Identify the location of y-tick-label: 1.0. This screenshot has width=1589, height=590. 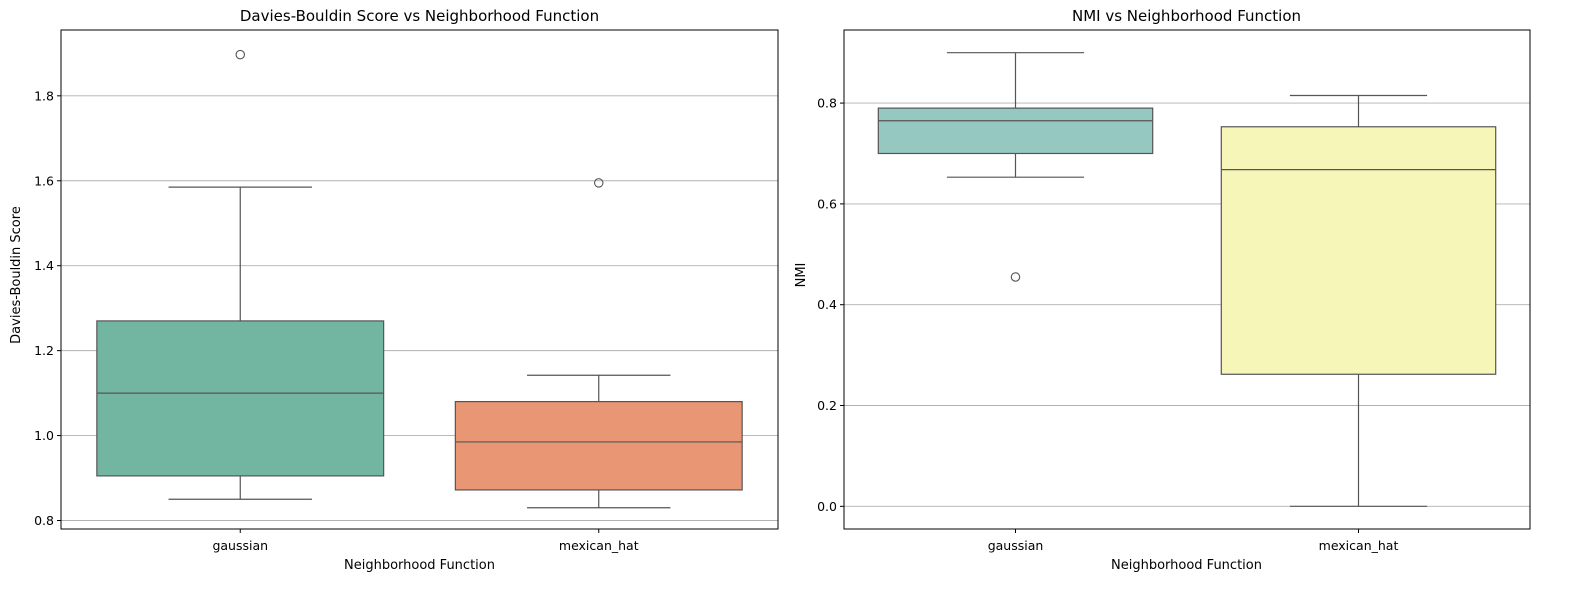
(44, 435).